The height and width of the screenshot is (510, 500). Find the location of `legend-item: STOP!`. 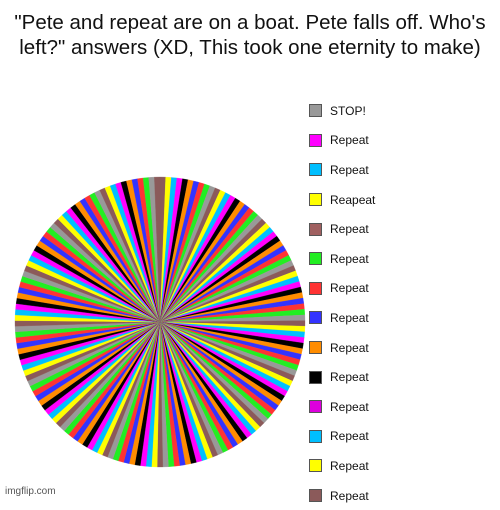

legend-item: STOP! is located at coordinates (401, 111).